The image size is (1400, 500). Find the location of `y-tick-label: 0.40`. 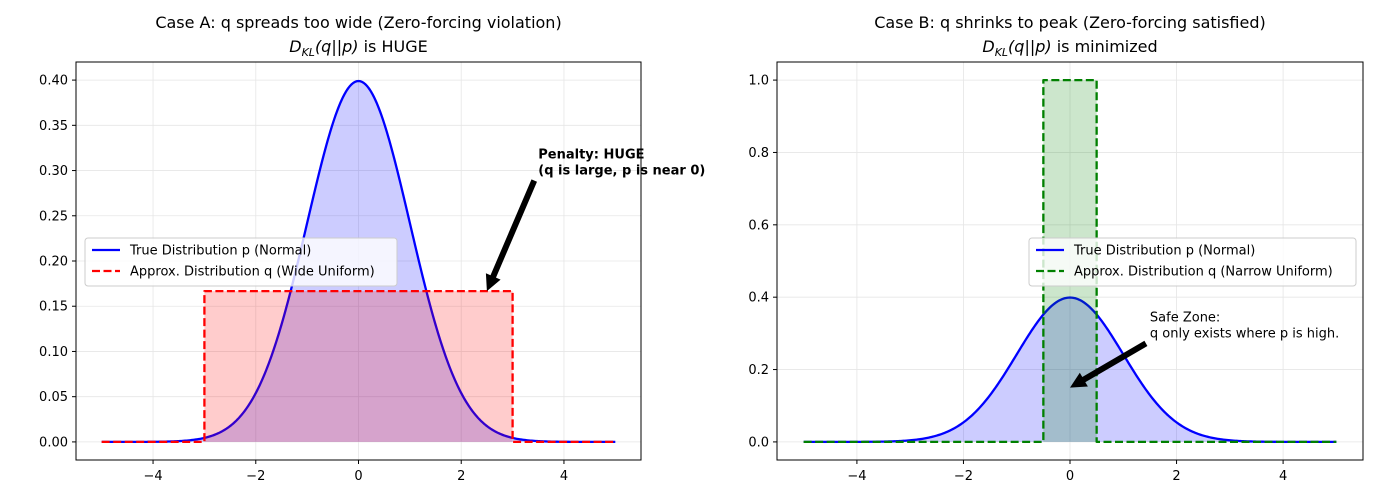

y-tick-label: 0.40 is located at coordinates (53, 81).